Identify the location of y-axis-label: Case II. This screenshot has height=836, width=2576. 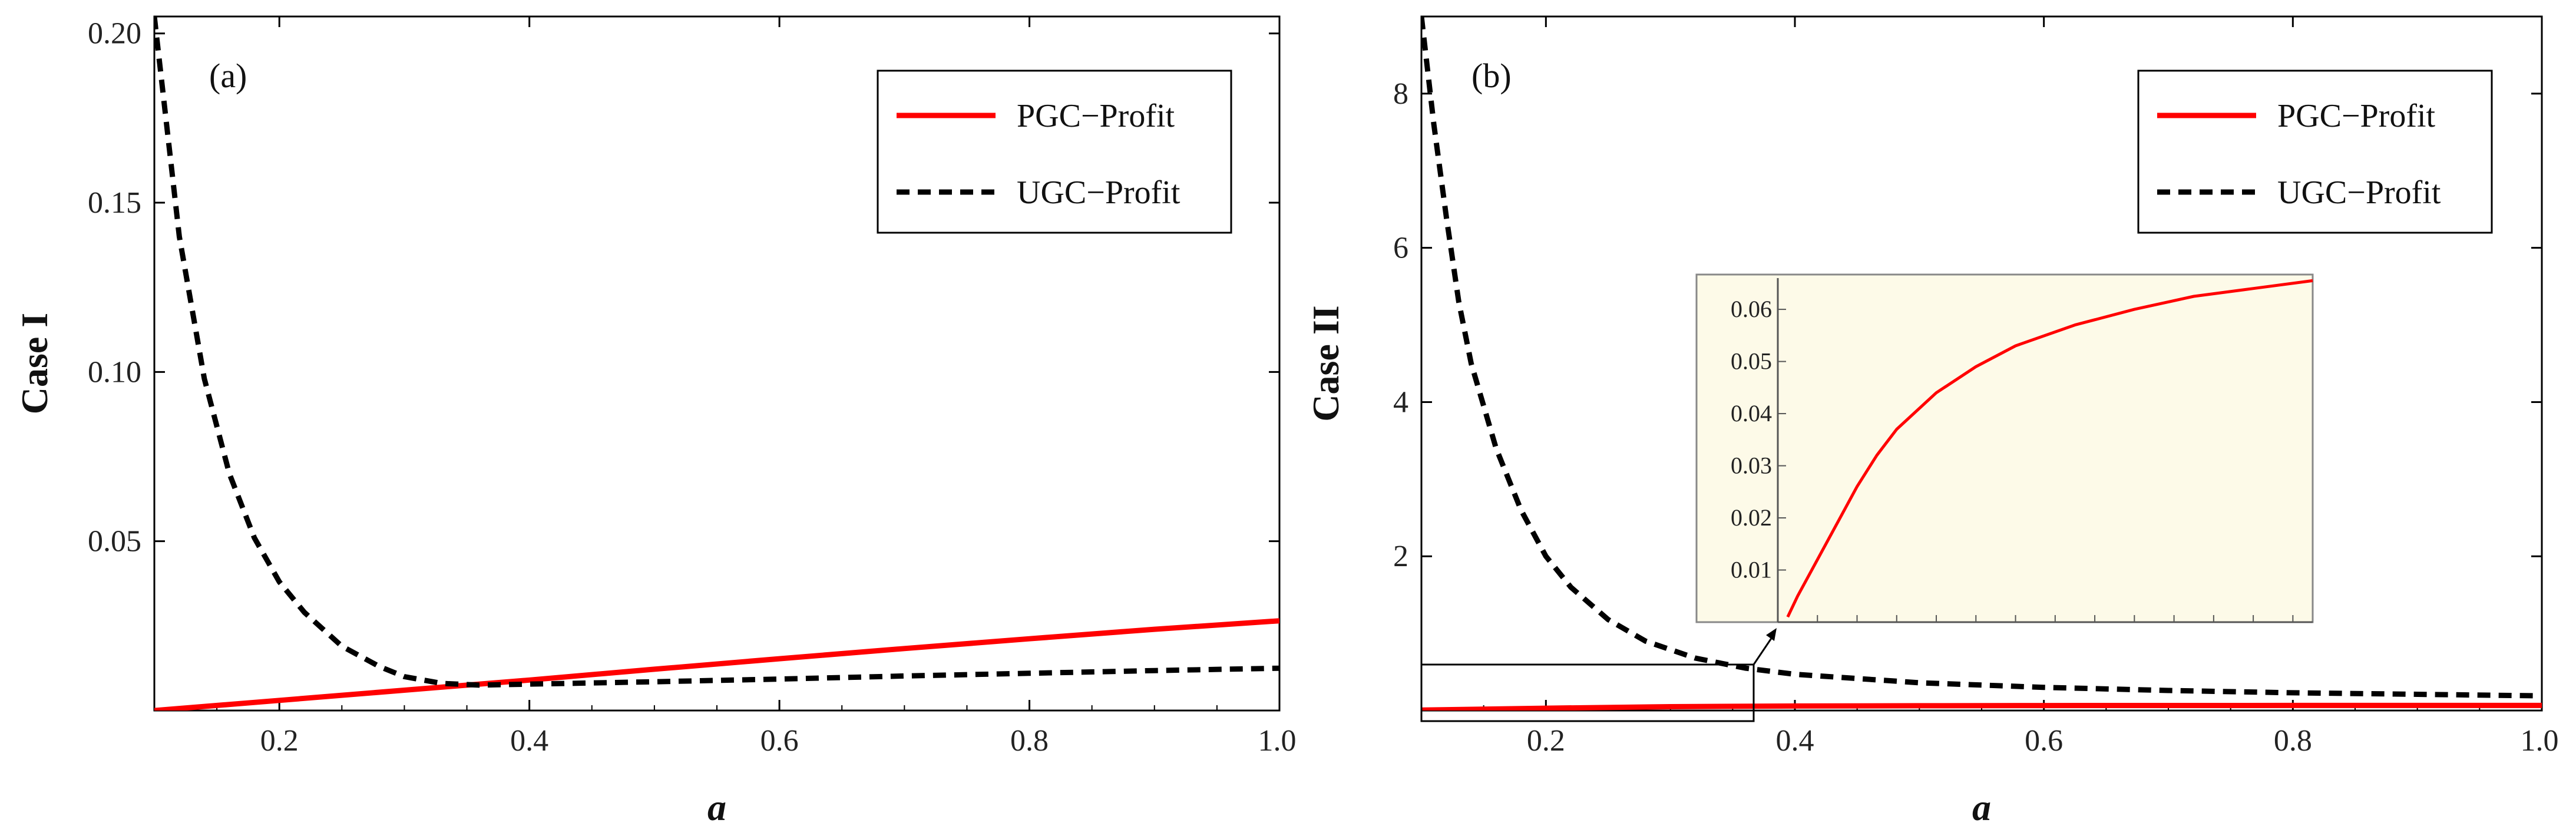
(1326, 363).